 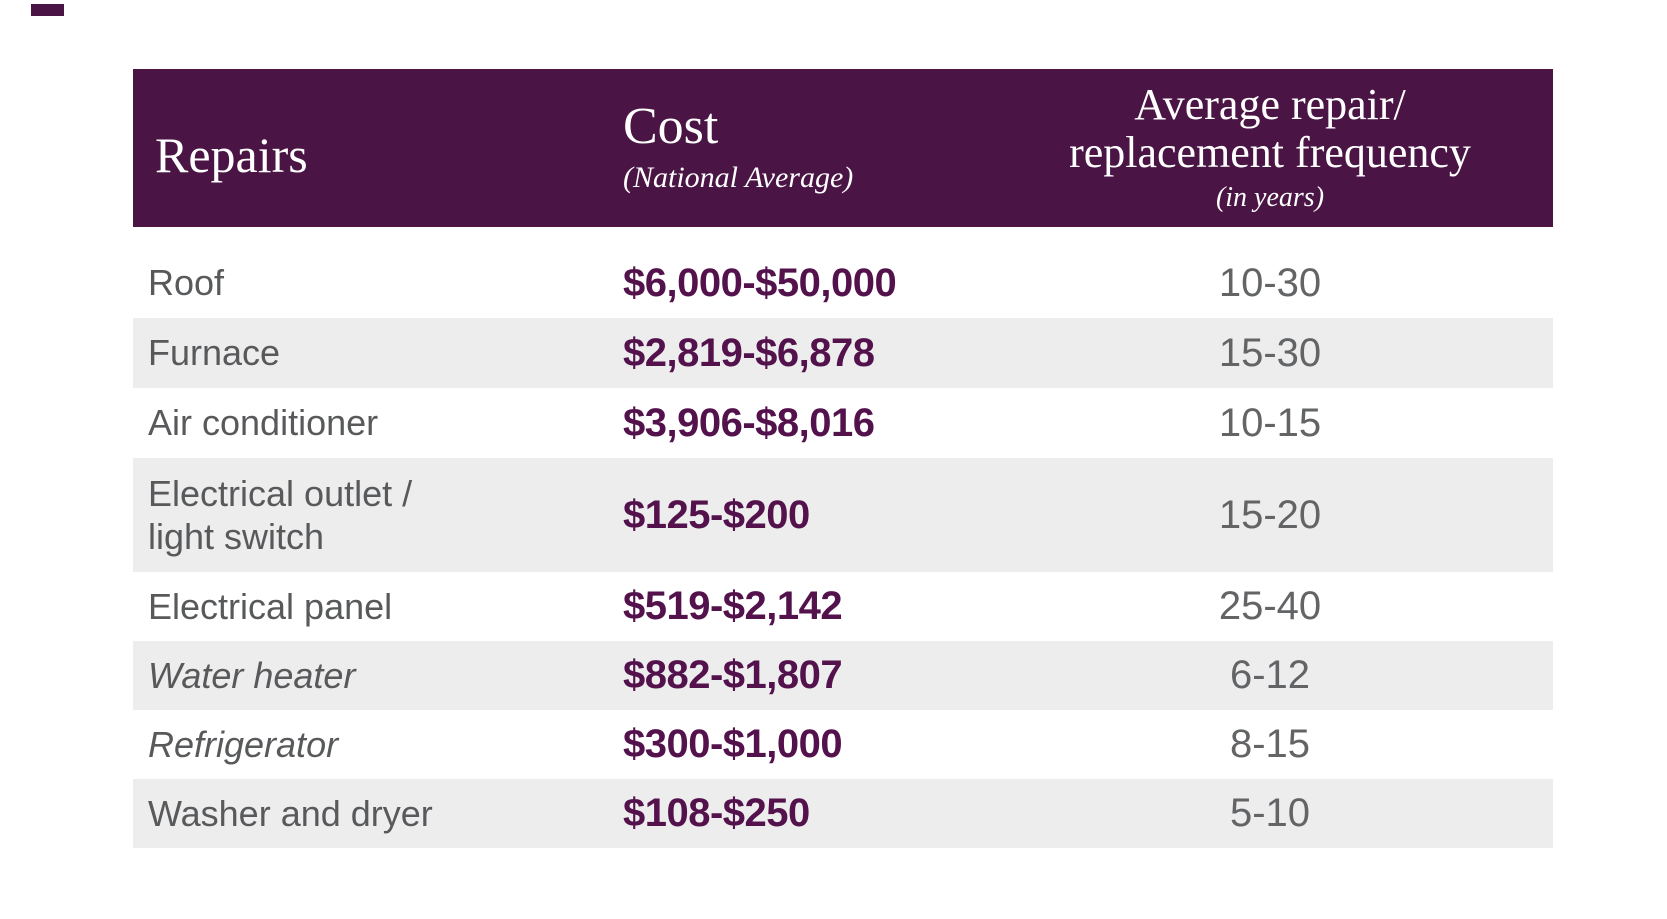 I want to click on repair-name: Electrical outlet / light switch, so click(x=280, y=514).